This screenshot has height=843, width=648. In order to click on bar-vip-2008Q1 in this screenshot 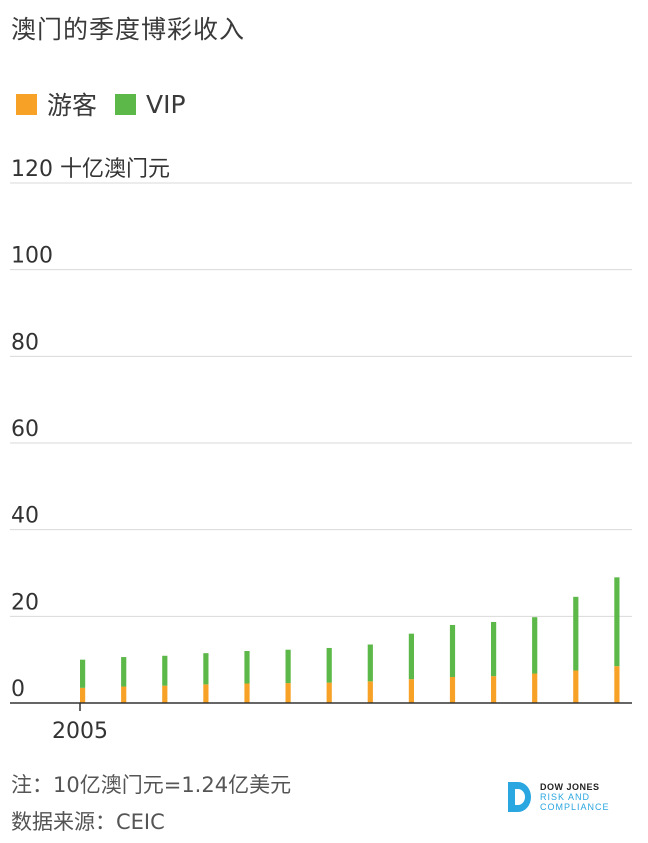, I will do `click(576, 633)`.